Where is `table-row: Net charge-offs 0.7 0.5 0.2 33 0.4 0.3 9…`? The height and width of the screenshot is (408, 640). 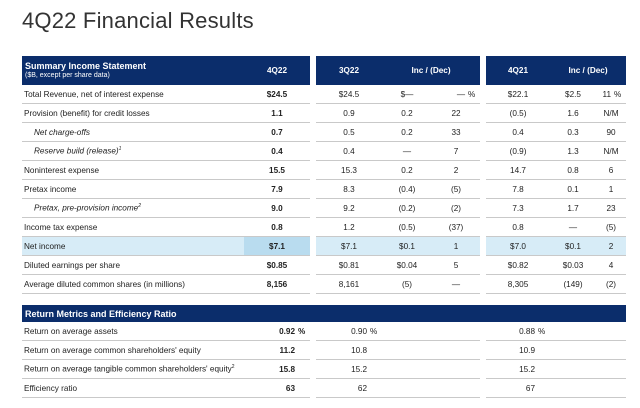
table-row: Net charge-offs 0.7 0.5 0.2 33 0.4 0.3 9… is located at coordinates (324, 132).